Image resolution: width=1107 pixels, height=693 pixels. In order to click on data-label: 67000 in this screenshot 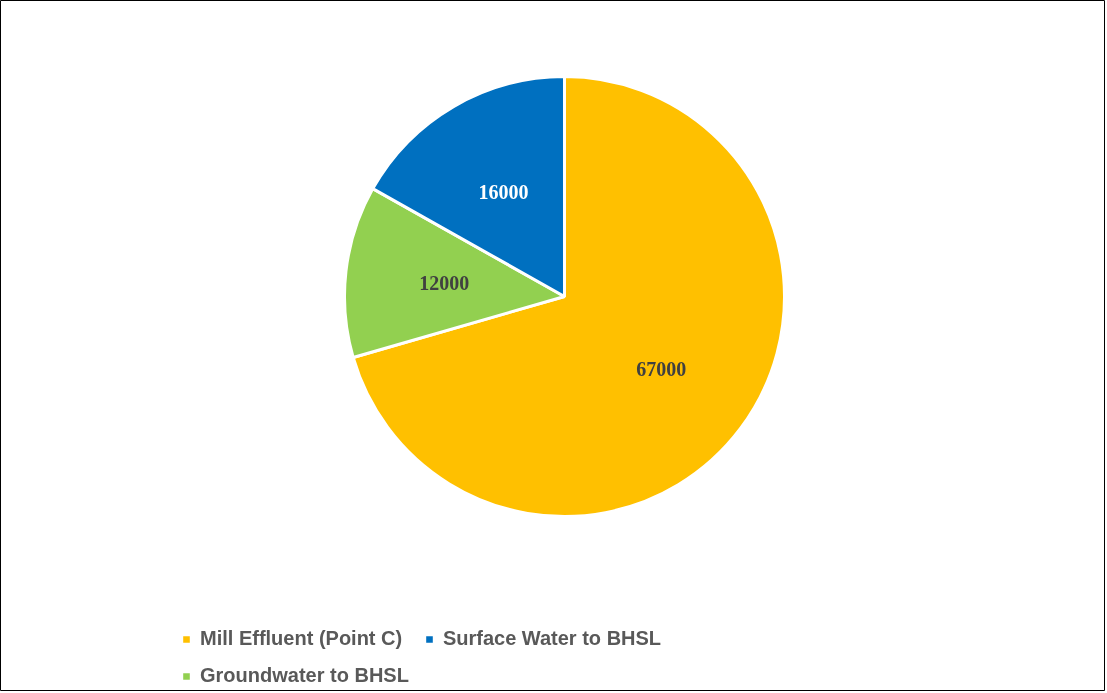, I will do `click(661, 369)`.